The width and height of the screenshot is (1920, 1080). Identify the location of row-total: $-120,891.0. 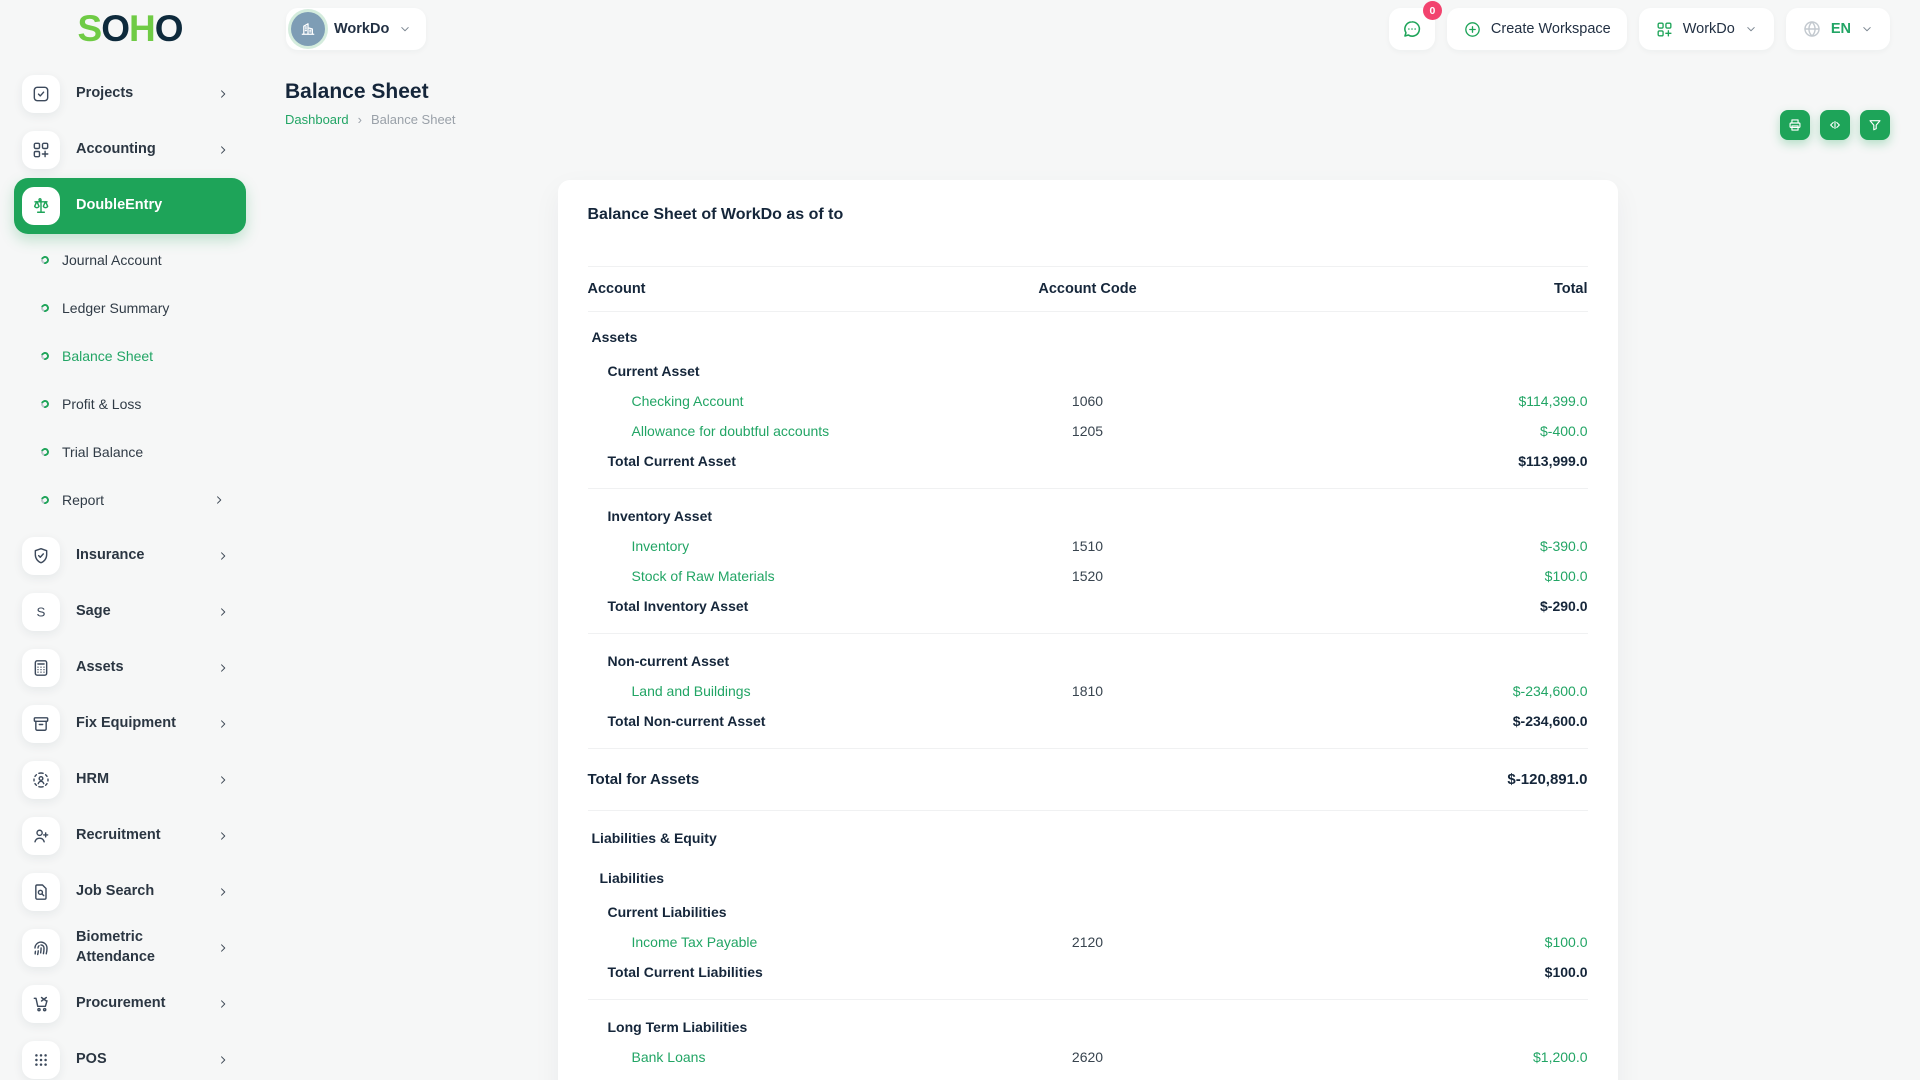
(1547, 779).